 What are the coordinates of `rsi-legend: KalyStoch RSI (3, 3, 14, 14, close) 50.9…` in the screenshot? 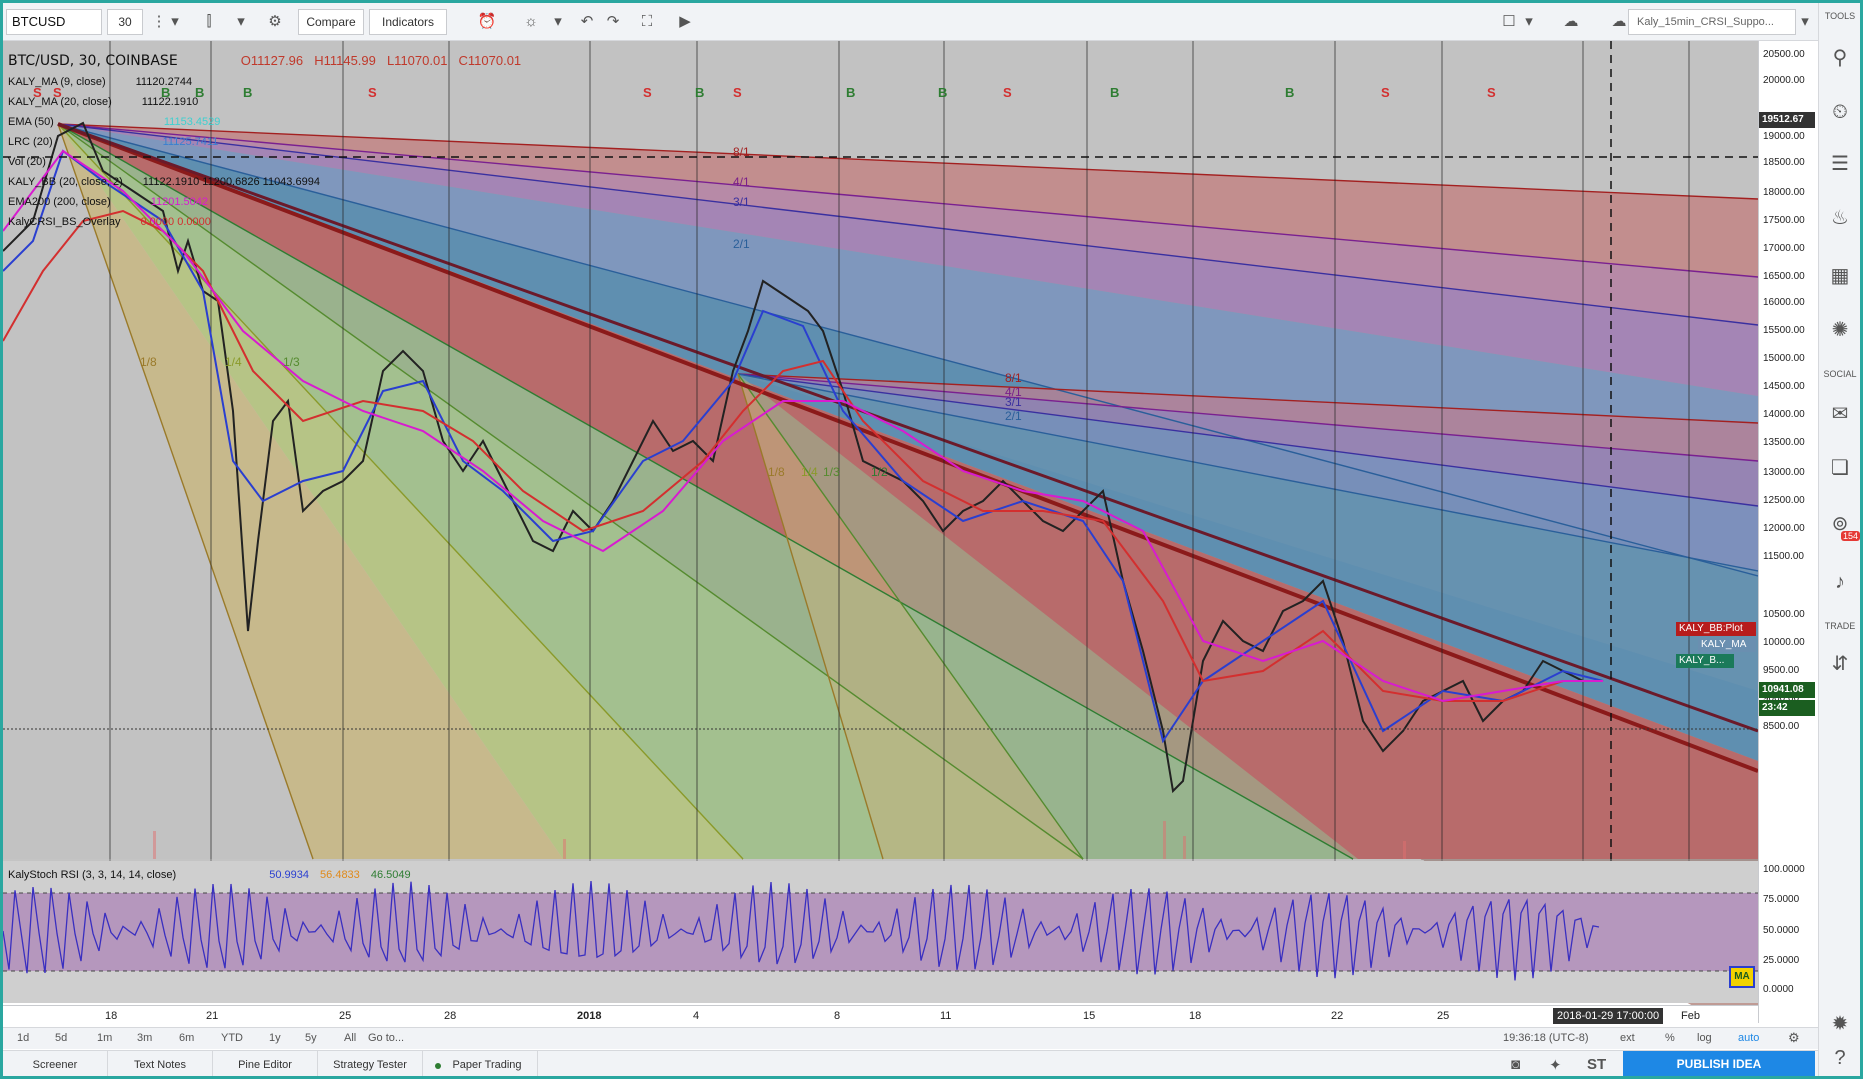 It's located at (209, 875).